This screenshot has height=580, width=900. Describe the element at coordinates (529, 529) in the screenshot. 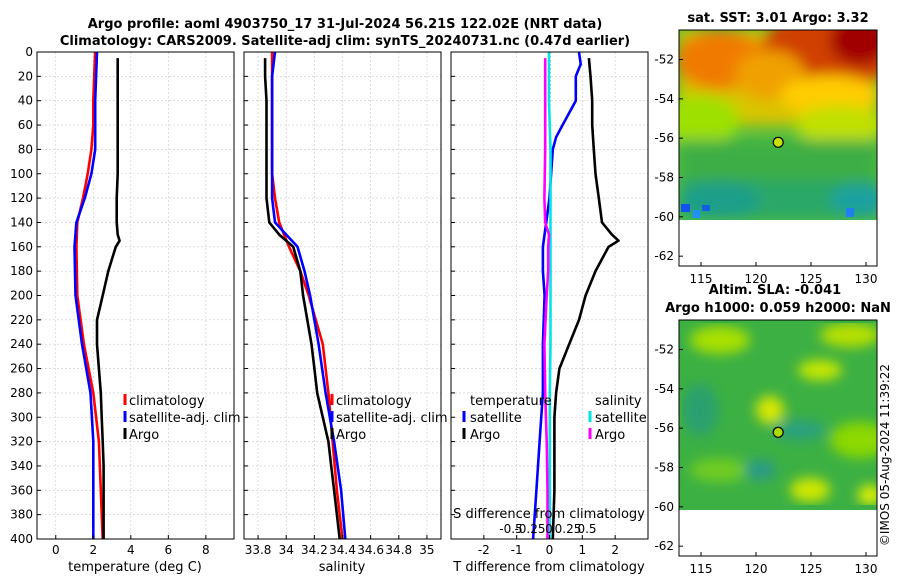

I see `secondary-tick-label: -0.25` at that location.